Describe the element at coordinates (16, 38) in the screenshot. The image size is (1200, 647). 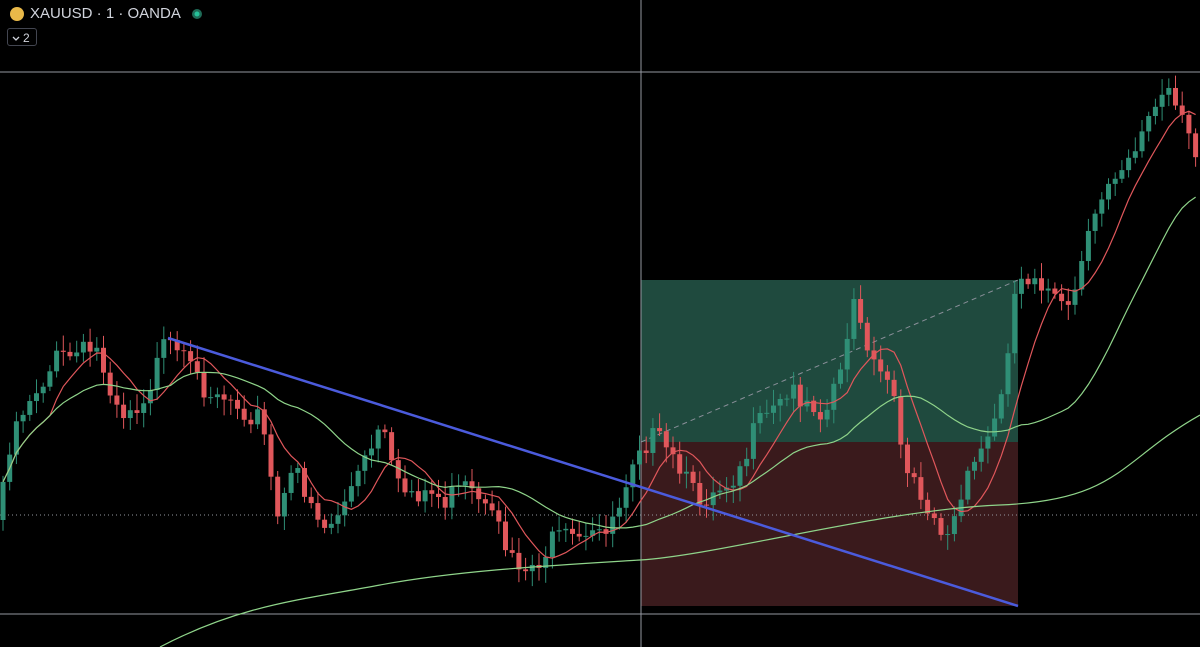
I see `chevron-icon` at that location.